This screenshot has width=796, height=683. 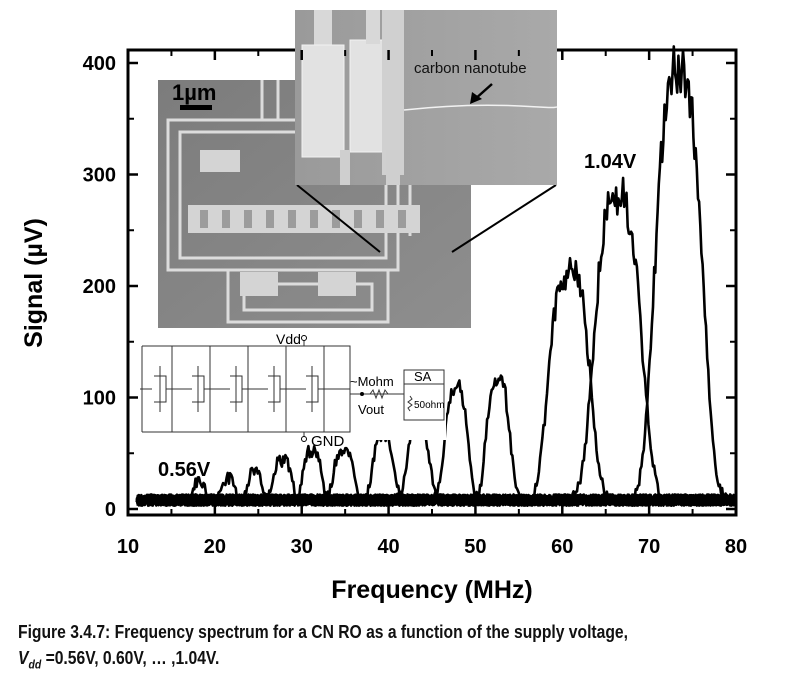 I want to click on x-tick-label: 20, so click(x=215, y=547).